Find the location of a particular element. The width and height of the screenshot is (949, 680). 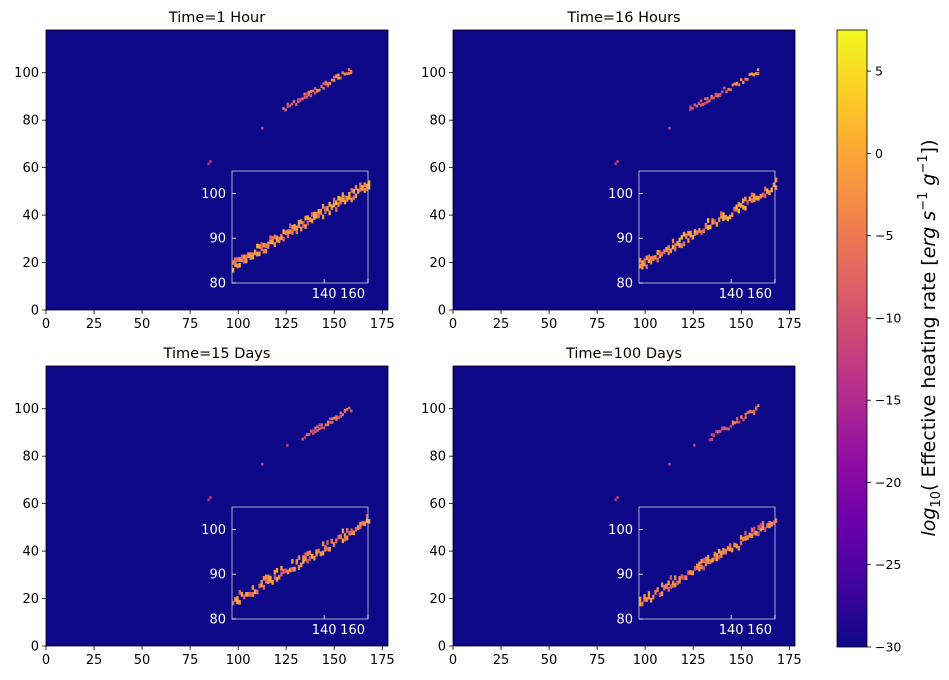

x-tick-label: 50 is located at coordinates (142, 324).